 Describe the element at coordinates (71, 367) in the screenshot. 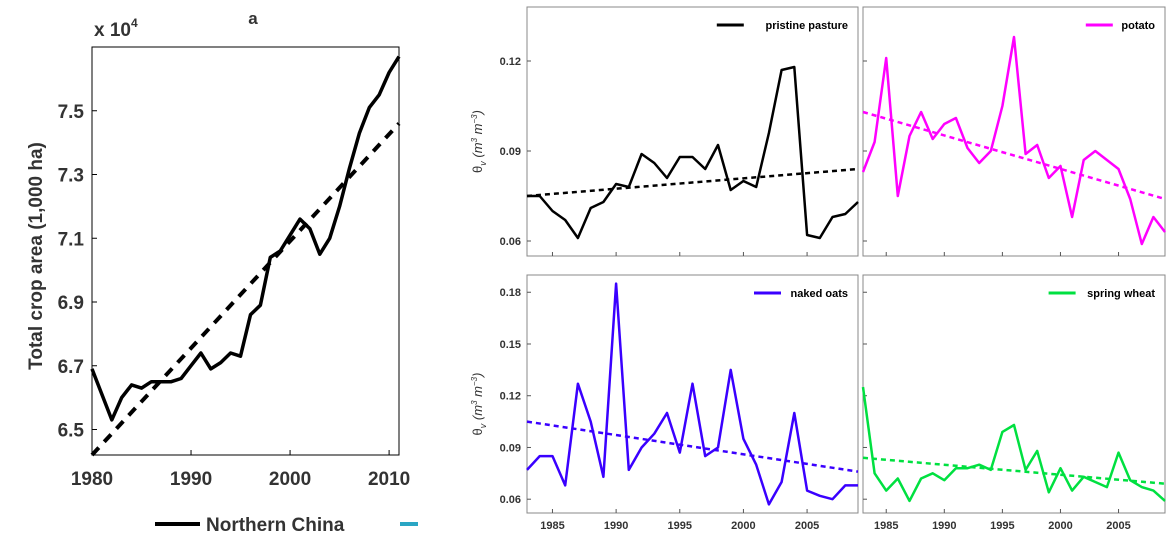

I see `y-tick-label: 6.7` at that location.